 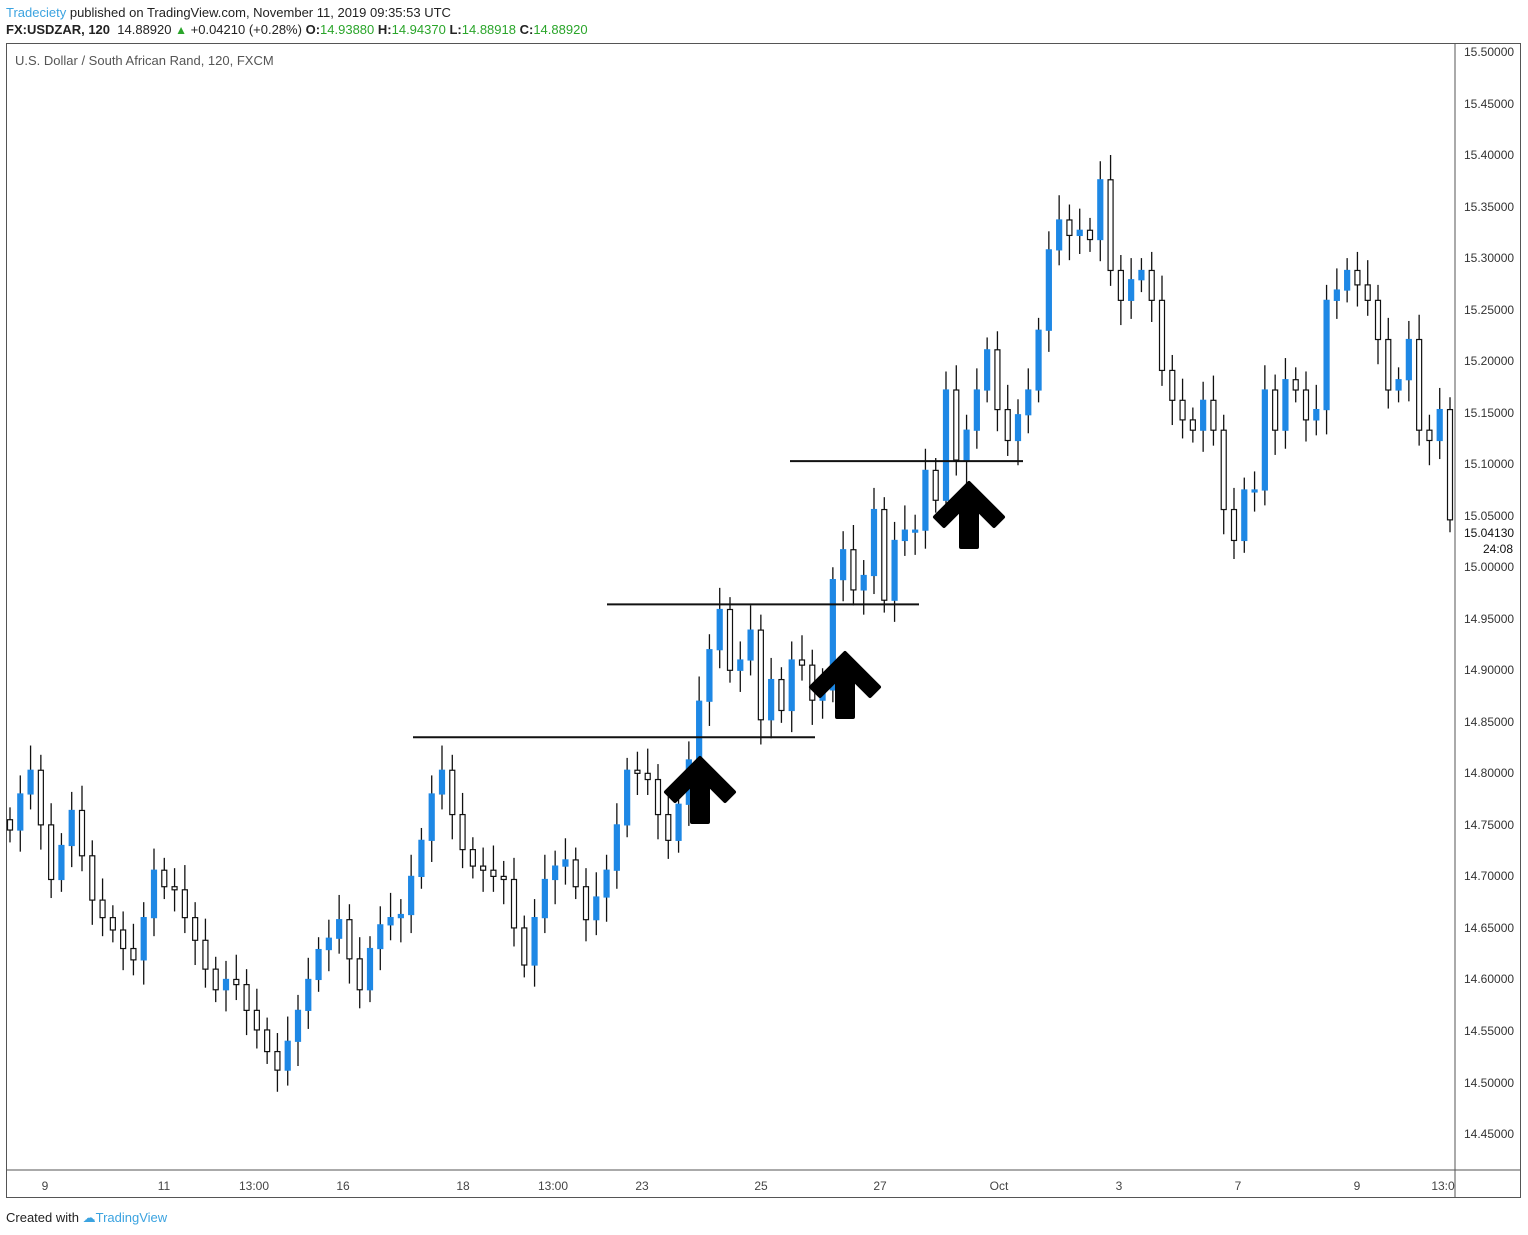 I want to click on low-label: L:, so click(x=455, y=29).